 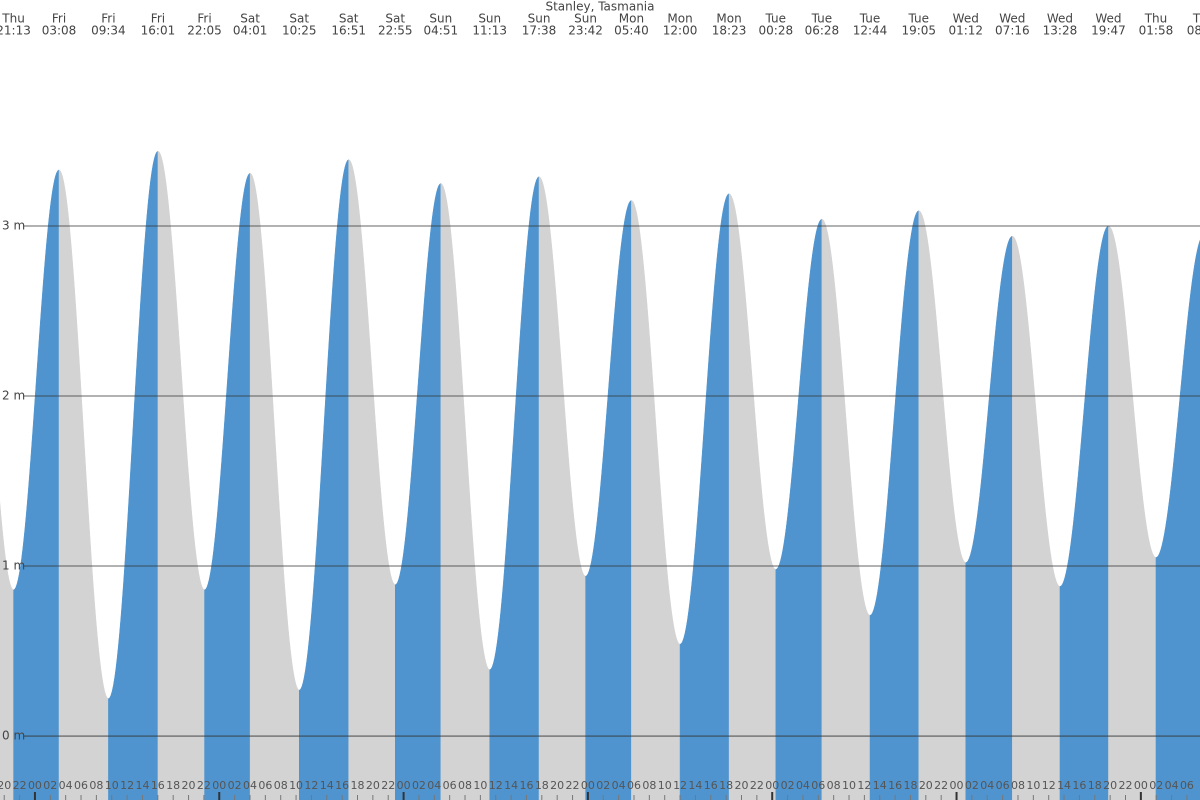 I want to click on extreme-time: 00:28, so click(x=776, y=31).